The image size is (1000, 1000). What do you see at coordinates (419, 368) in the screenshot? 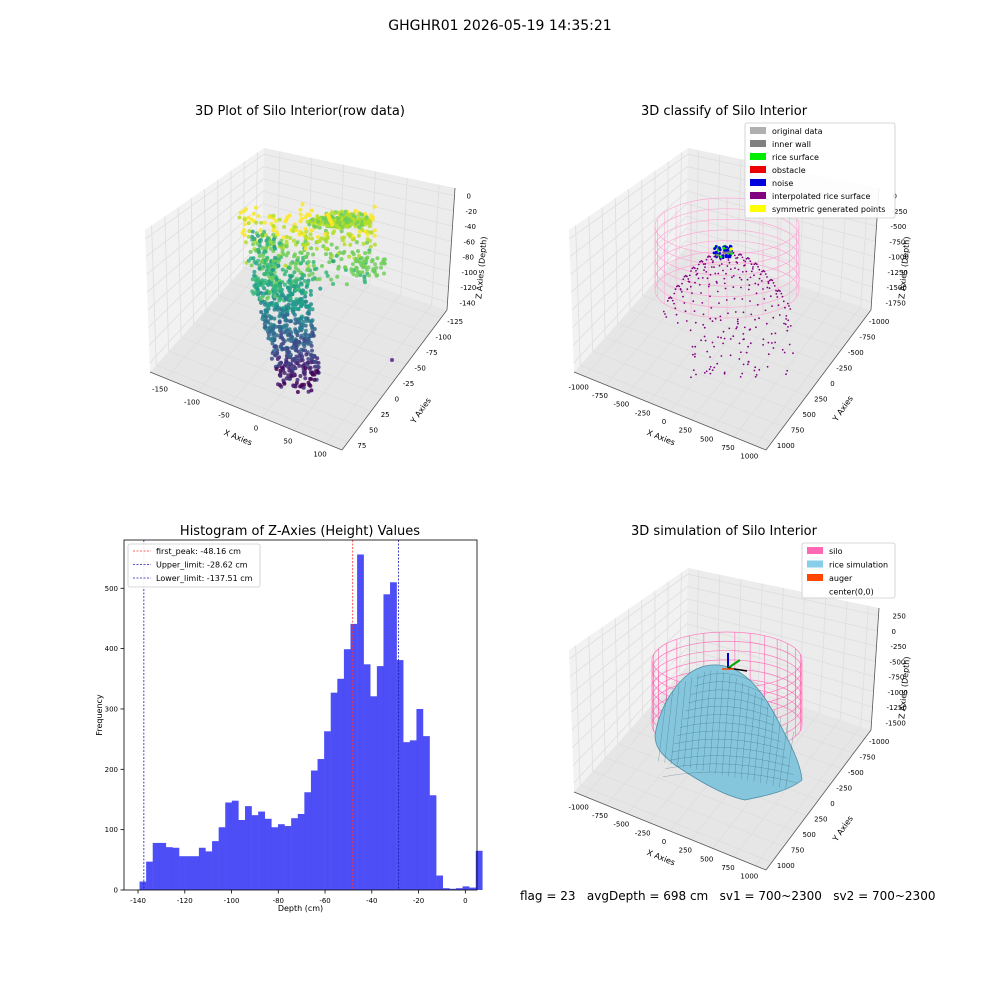
I see `y-tick-label: -50` at bounding box center [419, 368].